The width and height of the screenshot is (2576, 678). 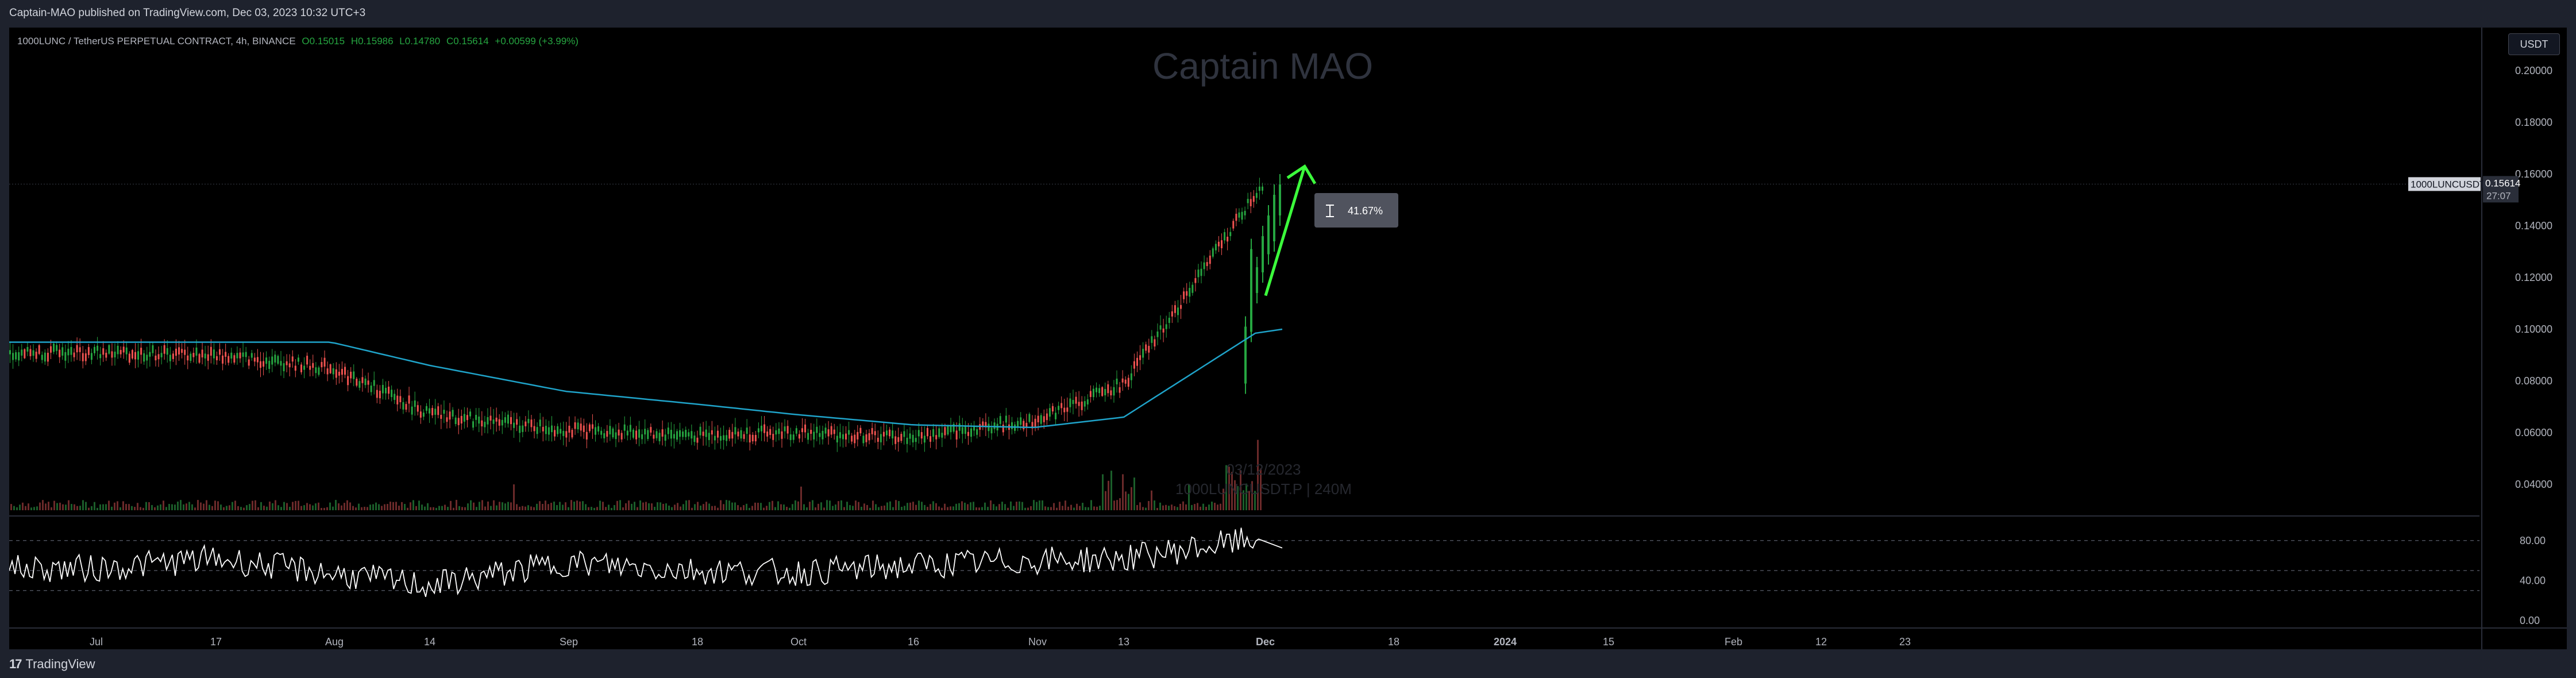 What do you see at coordinates (1123, 642) in the screenshot?
I see `time-tick-label: 13` at bounding box center [1123, 642].